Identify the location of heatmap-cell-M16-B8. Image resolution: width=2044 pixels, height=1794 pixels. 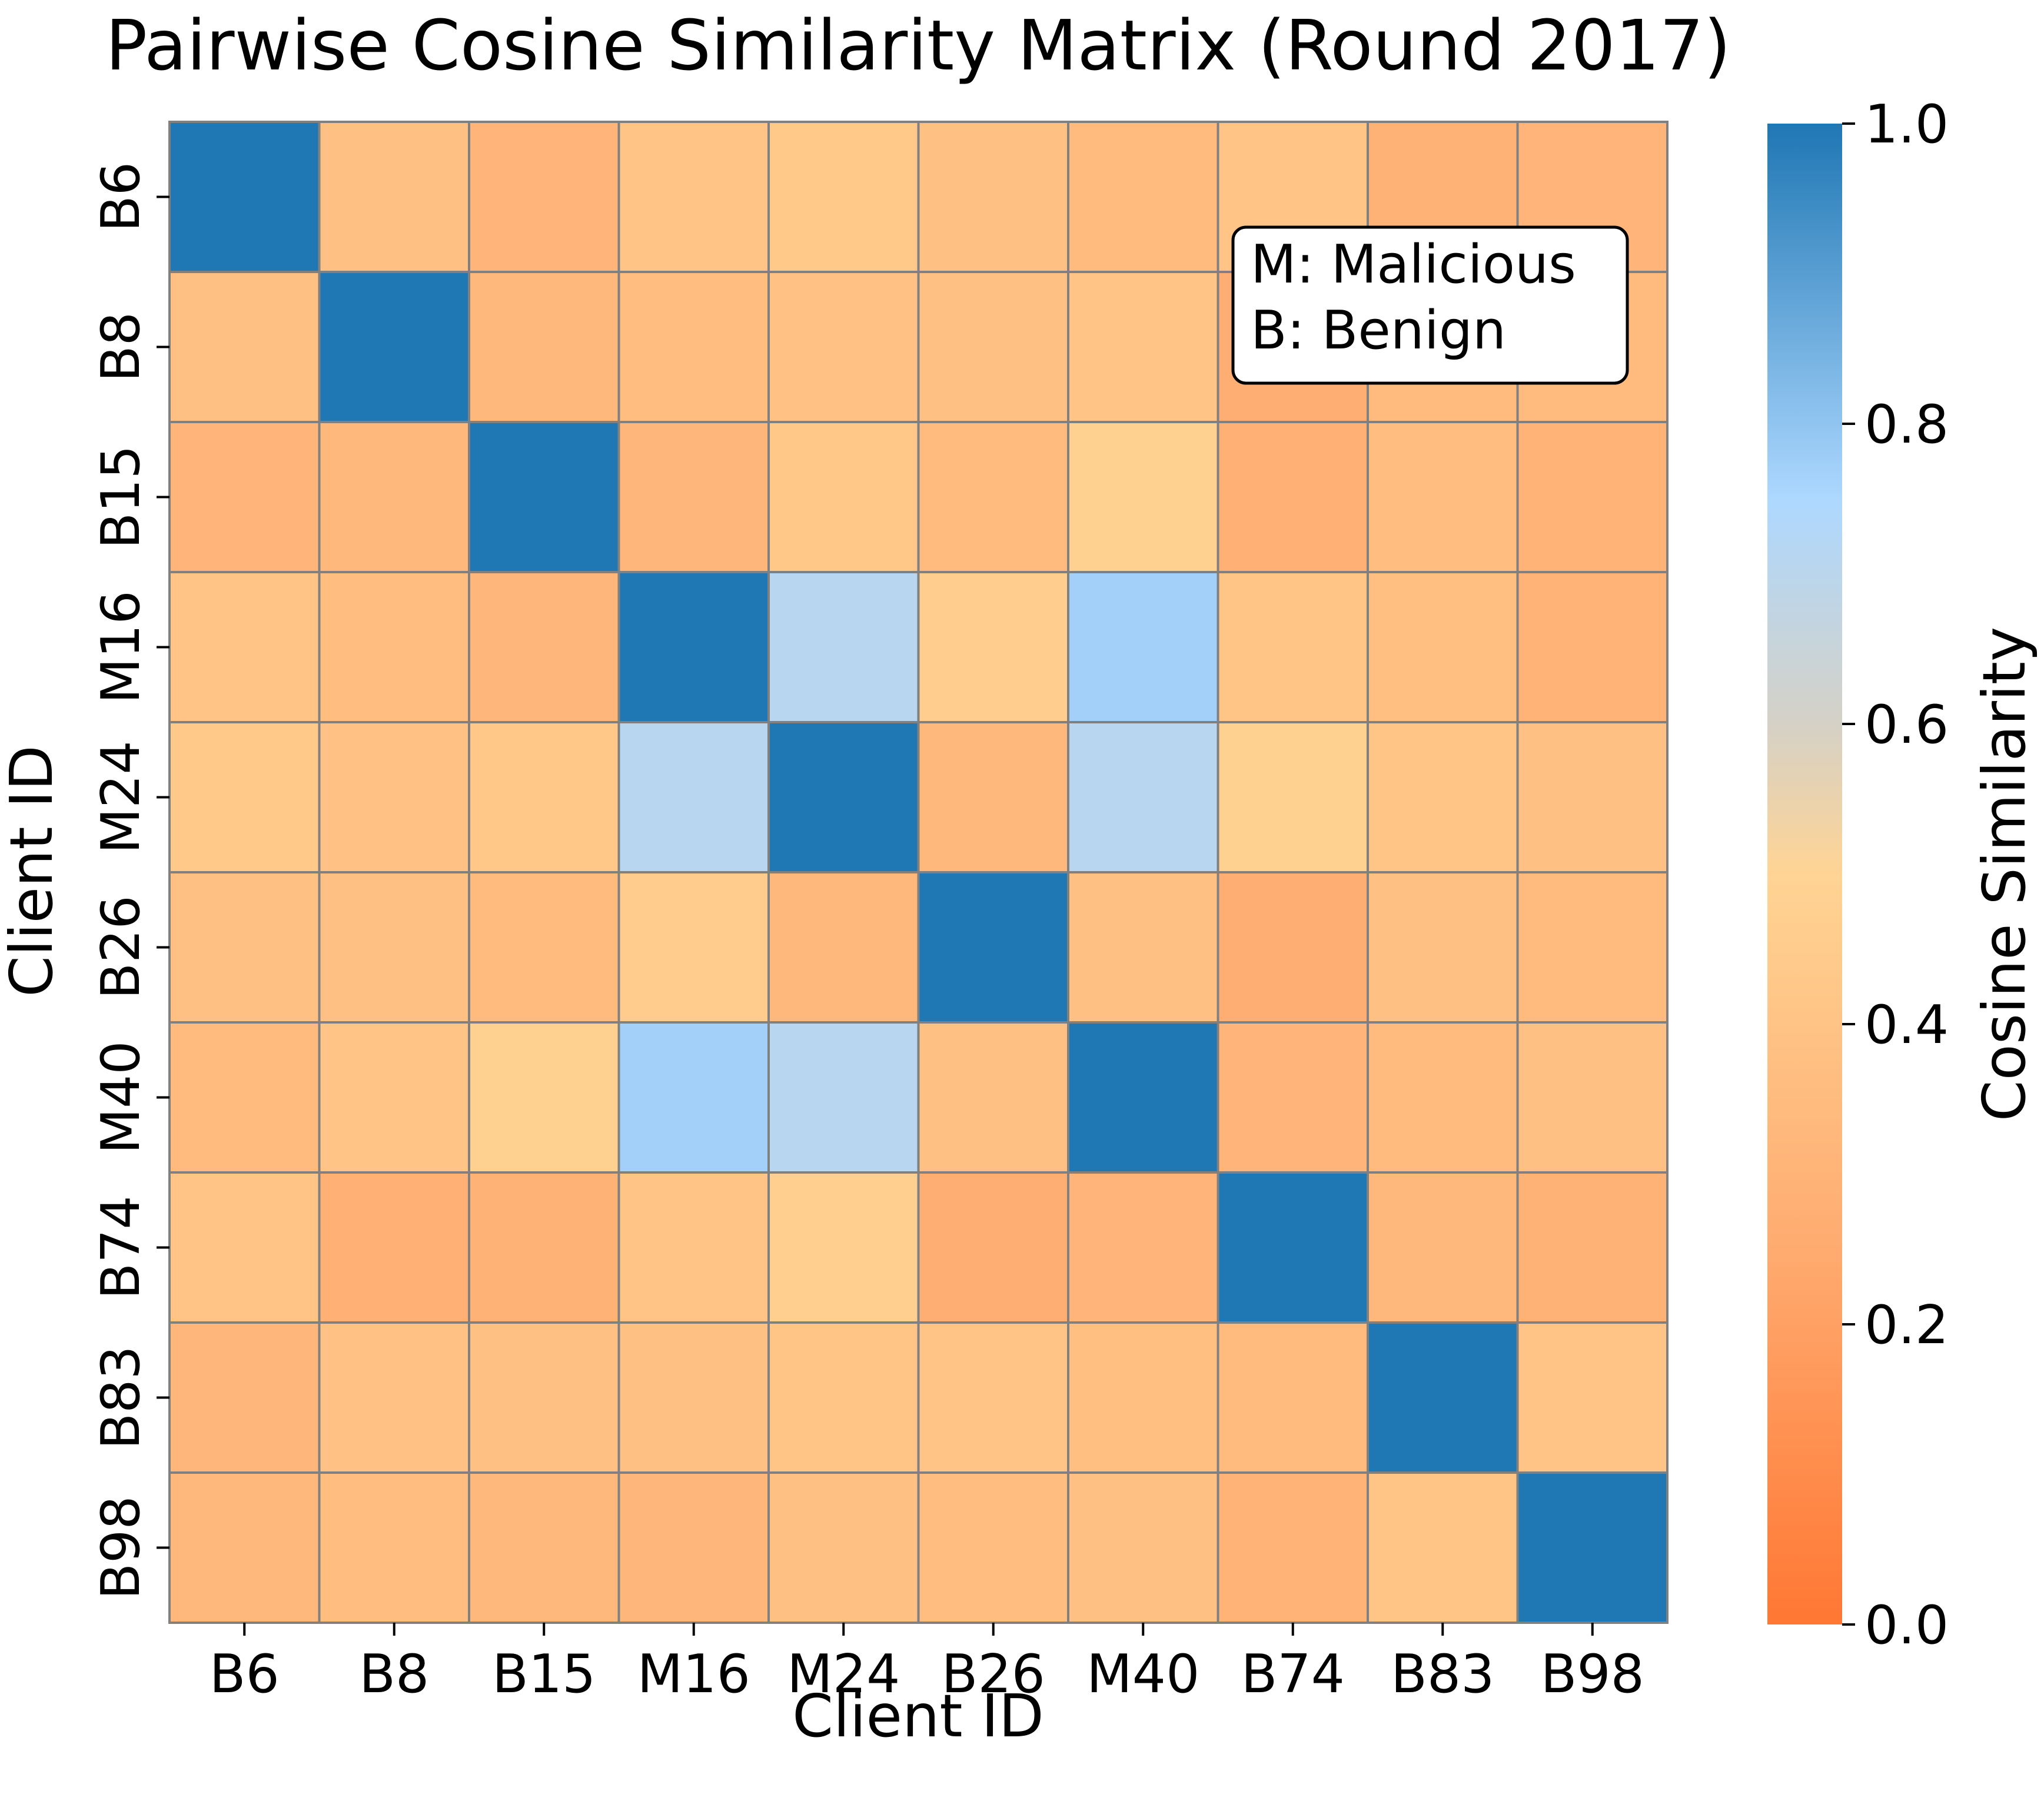
(394, 647).